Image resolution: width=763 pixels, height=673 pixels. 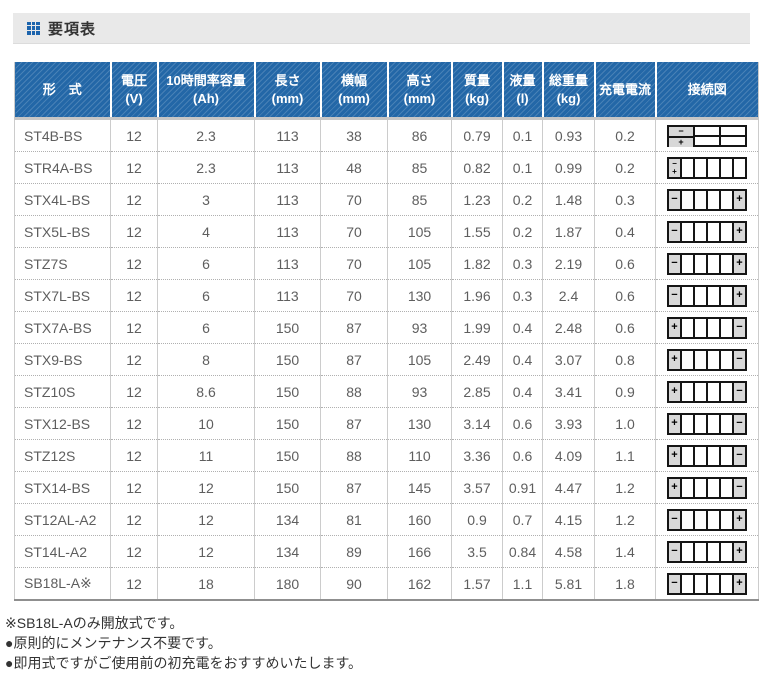 I want to click on charge_current_a-cell: 0.9, so click(x=625, y=391).